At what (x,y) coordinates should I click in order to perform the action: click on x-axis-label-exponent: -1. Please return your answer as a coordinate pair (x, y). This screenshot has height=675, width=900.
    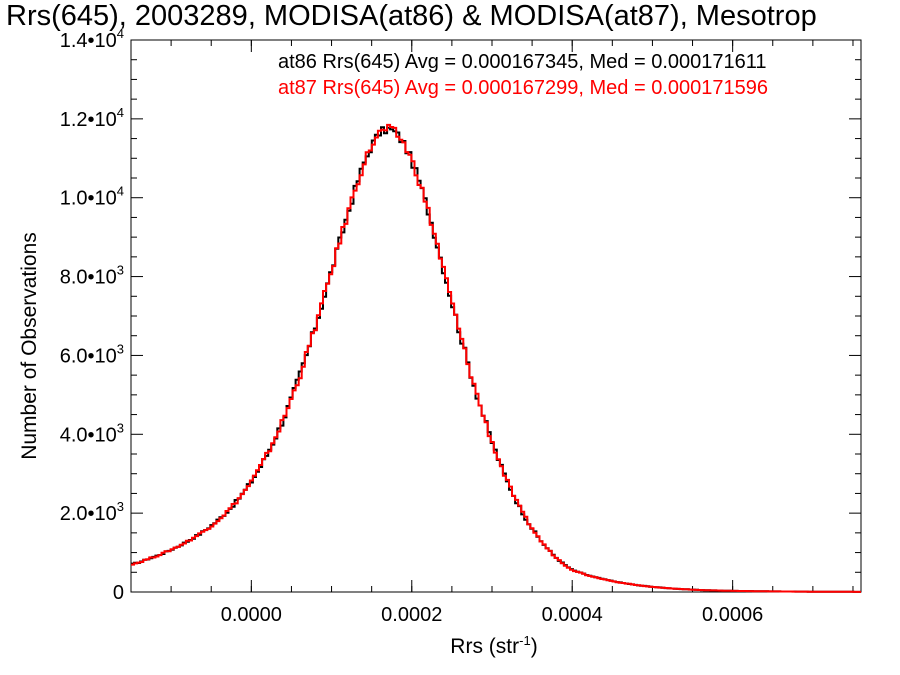
    Looking at the image, I should click on (525, 640).